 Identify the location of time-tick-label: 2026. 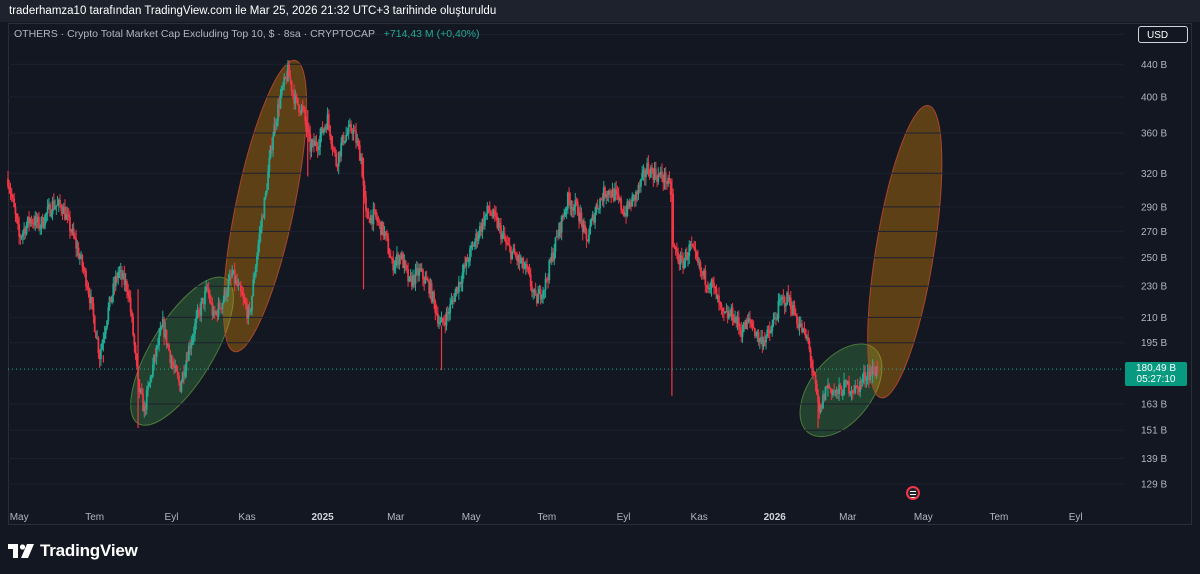
(775, 517).